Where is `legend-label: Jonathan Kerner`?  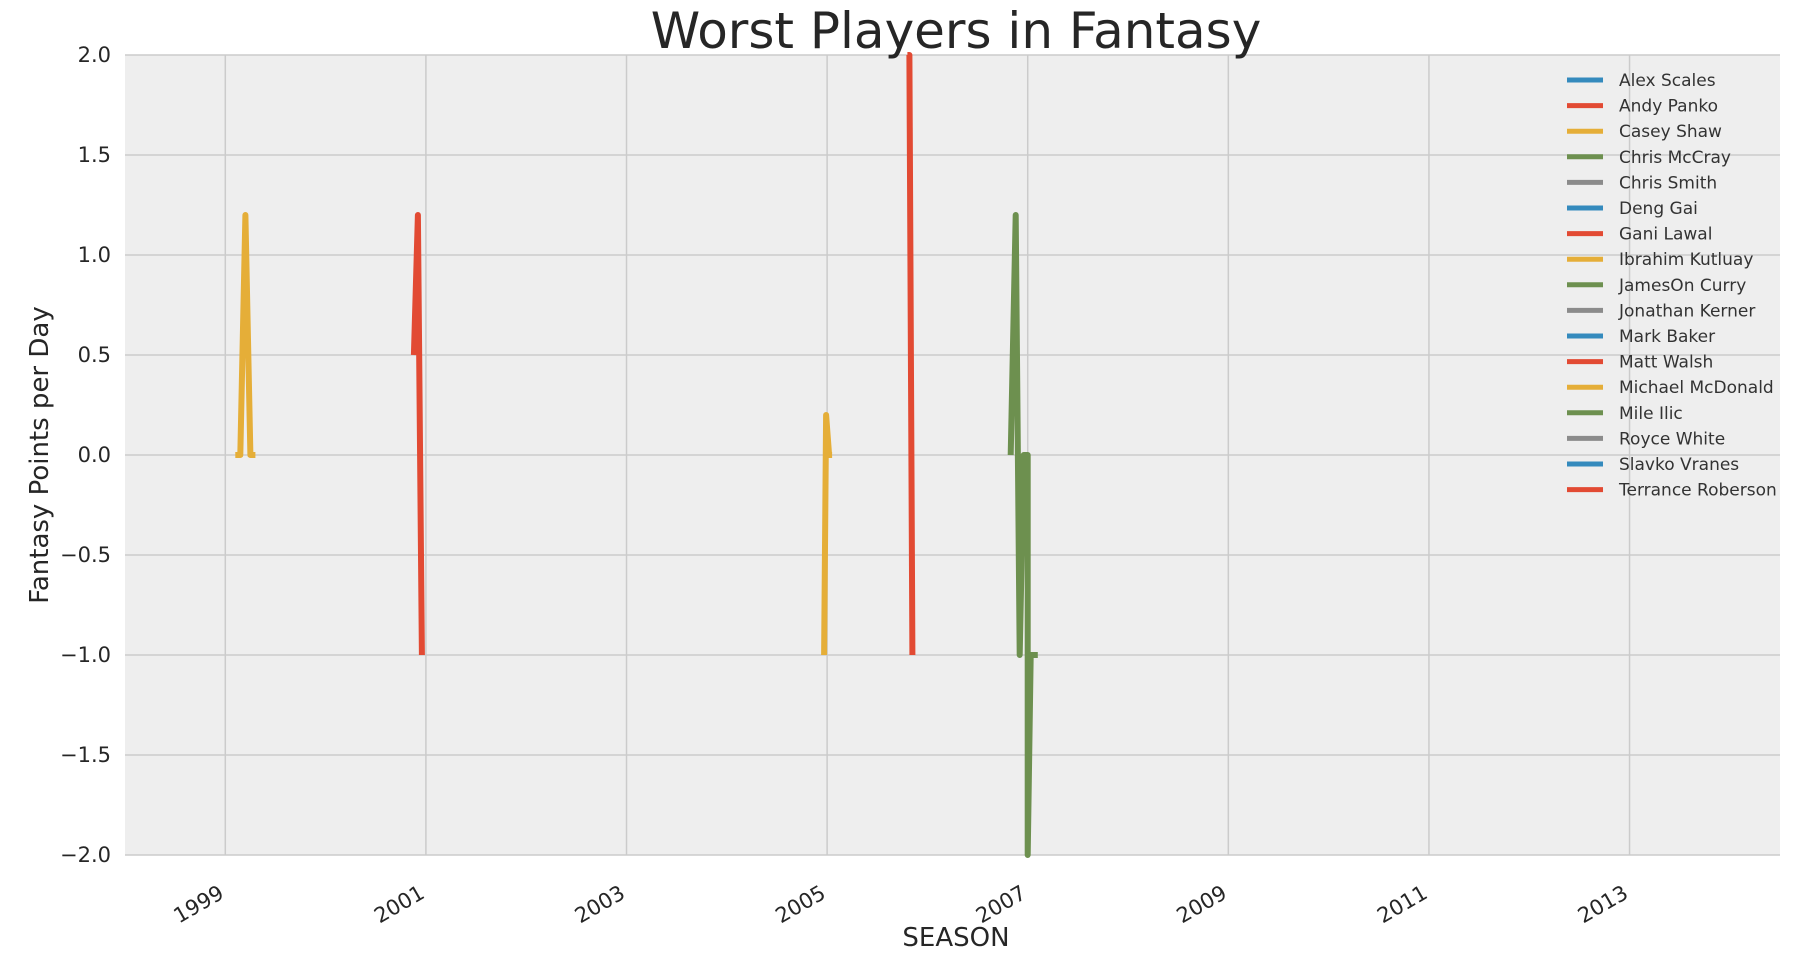 legend-label: Jonathan Kerner is located at coordinates (1686, 311).